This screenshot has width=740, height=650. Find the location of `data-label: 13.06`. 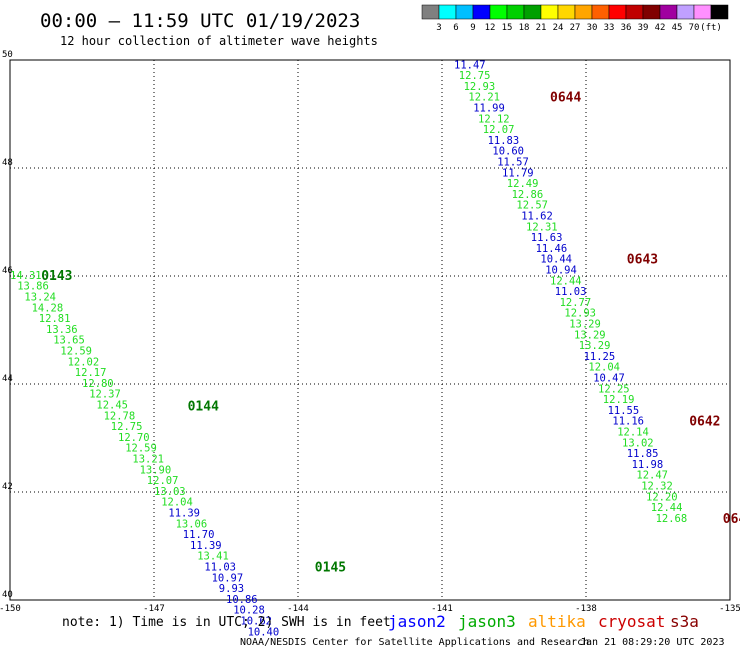

data-label: 13.06 is located at coordinates (192, 524).